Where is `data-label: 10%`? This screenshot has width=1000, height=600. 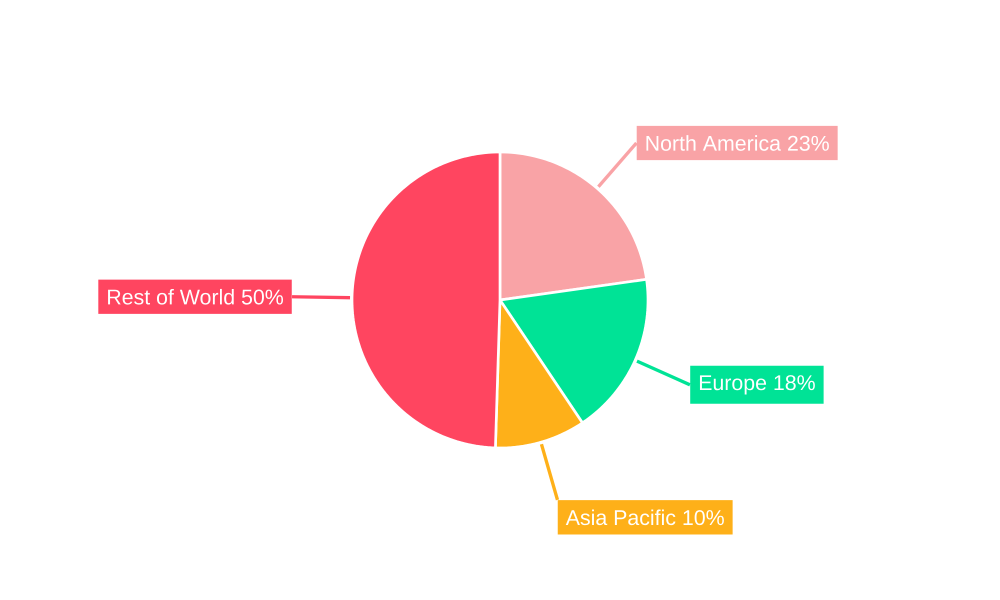 data-label: 10% is located at coordinates (704, 518).